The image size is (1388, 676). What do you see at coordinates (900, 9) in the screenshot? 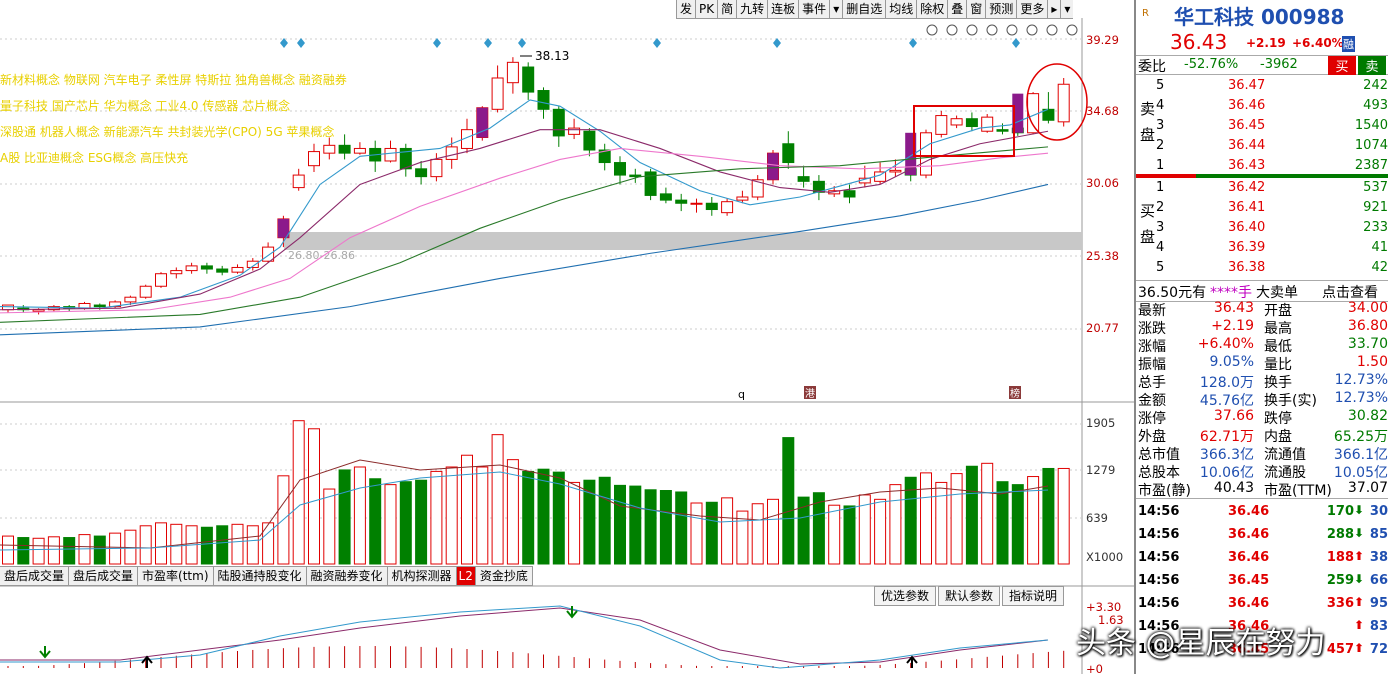
I see `toolbar-button: 均线` at bounding box center [900, 9].